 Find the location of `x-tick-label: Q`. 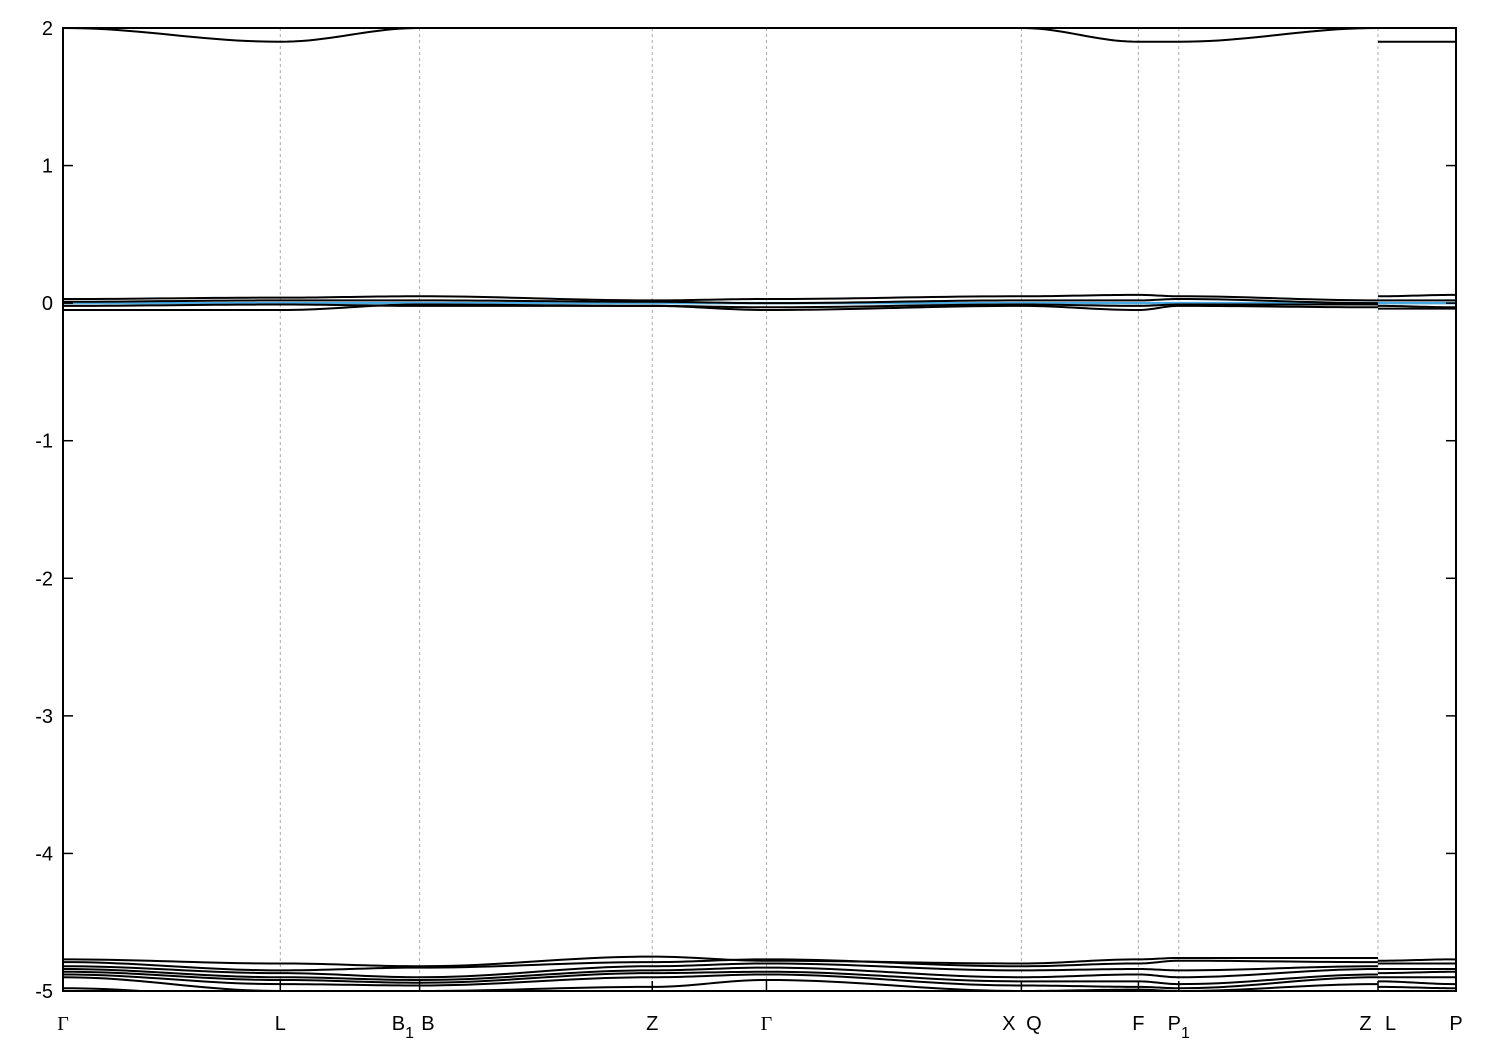

x-tick-label: Q is located at coordinates (1034, 1024).